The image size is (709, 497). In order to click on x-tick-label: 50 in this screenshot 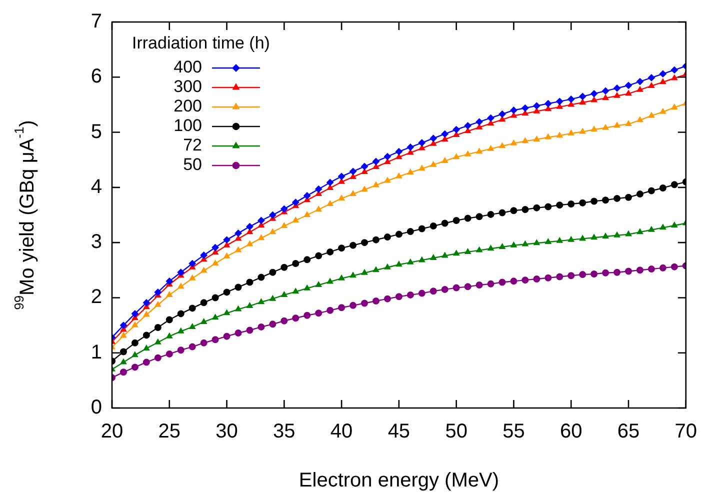, I will do `click(456, 431)`.